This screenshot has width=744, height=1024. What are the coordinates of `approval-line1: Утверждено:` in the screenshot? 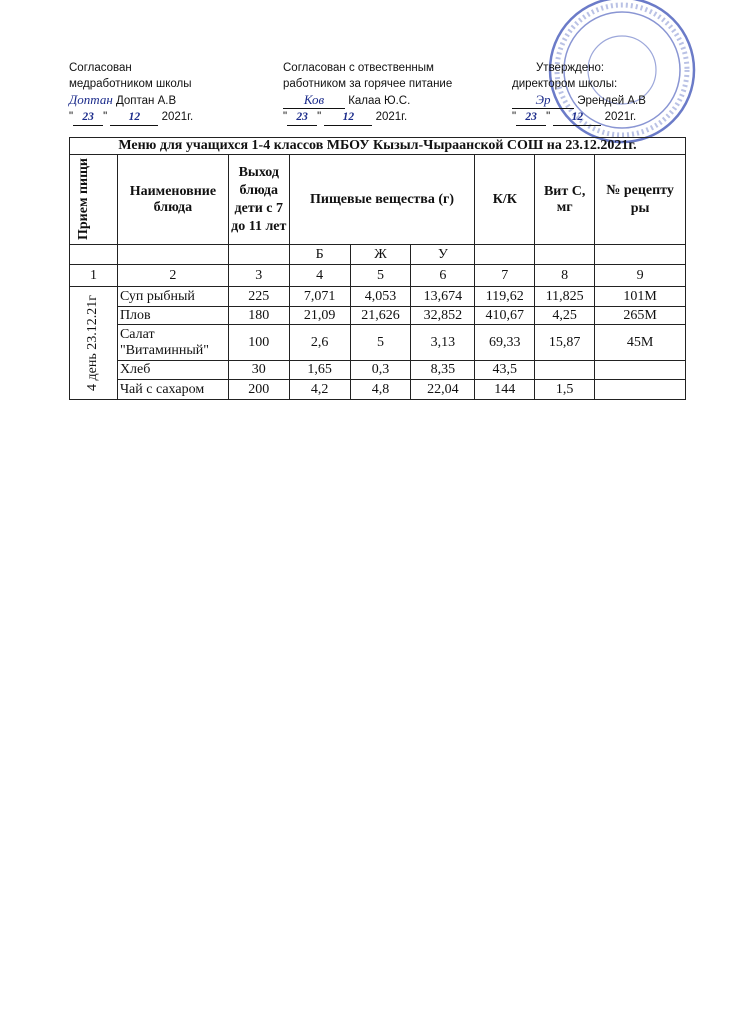 It's located at (570, 68).